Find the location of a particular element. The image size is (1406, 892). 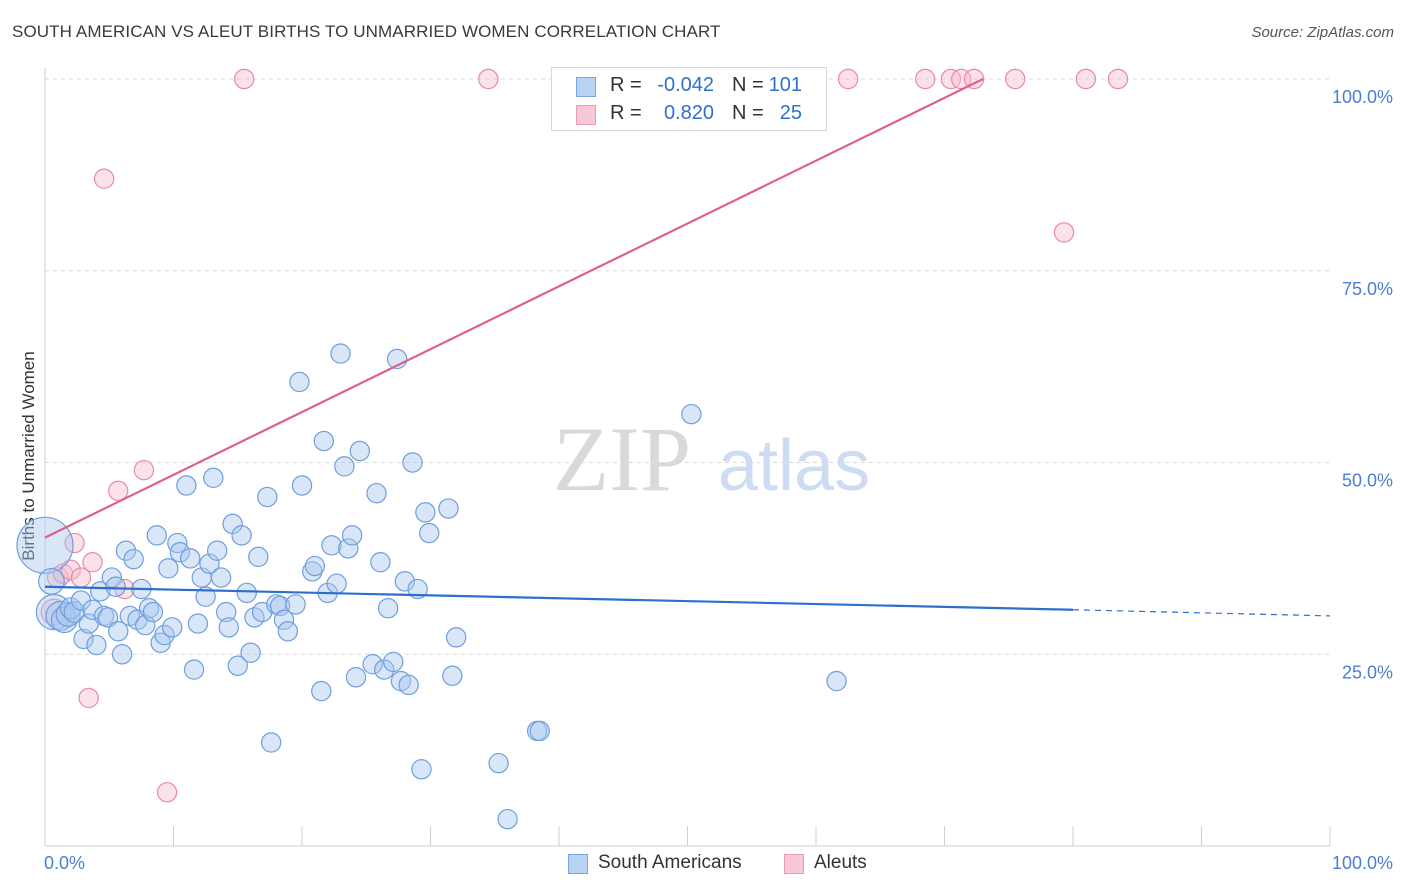

n-value: 25 is located at coordinates (790, 113).